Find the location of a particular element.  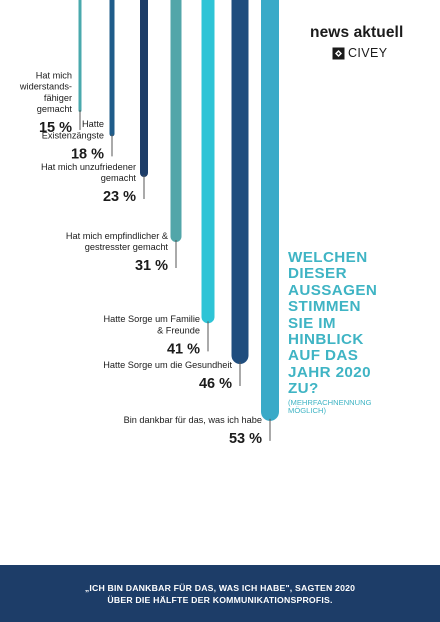

brand-subtitle: CIVEY is located at coordinates (368, 53).